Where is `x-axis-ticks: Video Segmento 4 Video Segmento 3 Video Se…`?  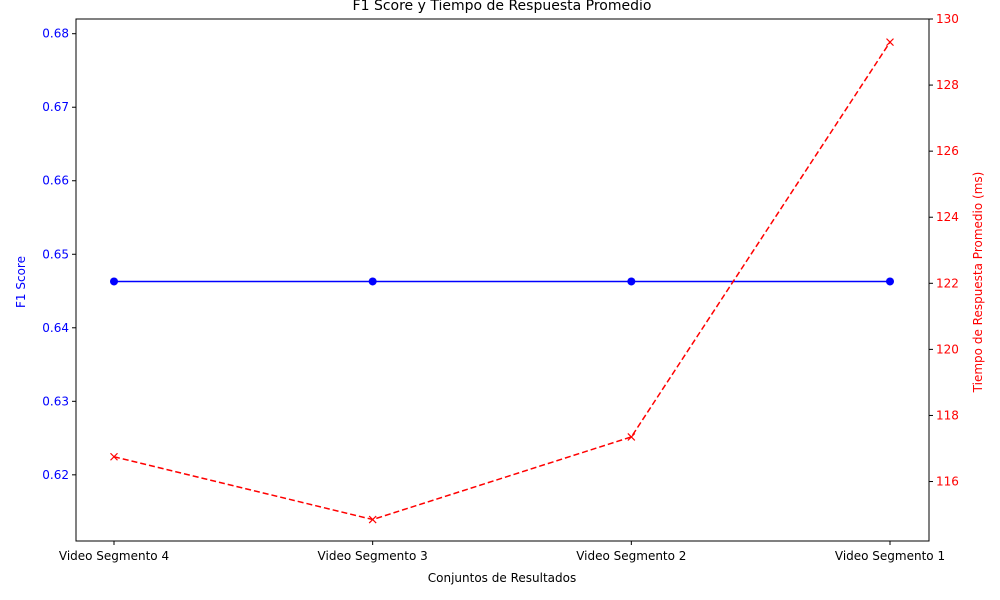
x-axis-ticks: Video Segmento 4 Video Segmento 3 Video Se… is located at coordinates (502, 552).